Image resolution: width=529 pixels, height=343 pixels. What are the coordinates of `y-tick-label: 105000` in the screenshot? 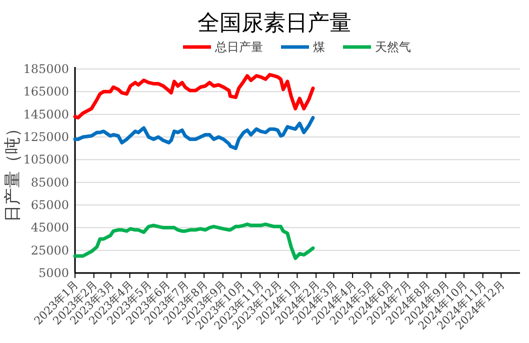 It's located at (46, 159).